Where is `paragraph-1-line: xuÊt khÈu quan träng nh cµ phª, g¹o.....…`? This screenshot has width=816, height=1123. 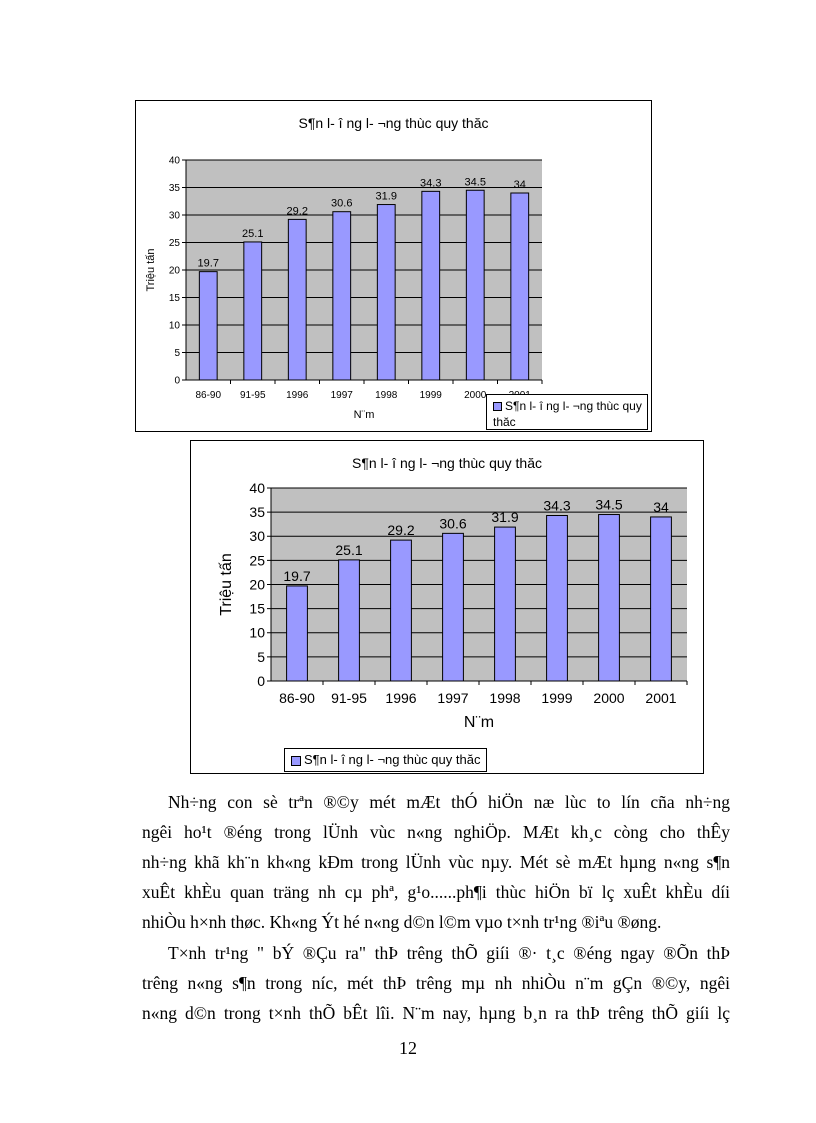 paragraph-1-line: xuÊt khÈu quan träng nh cµ phª, g¹o.....… is located at coordinates (436, 892).